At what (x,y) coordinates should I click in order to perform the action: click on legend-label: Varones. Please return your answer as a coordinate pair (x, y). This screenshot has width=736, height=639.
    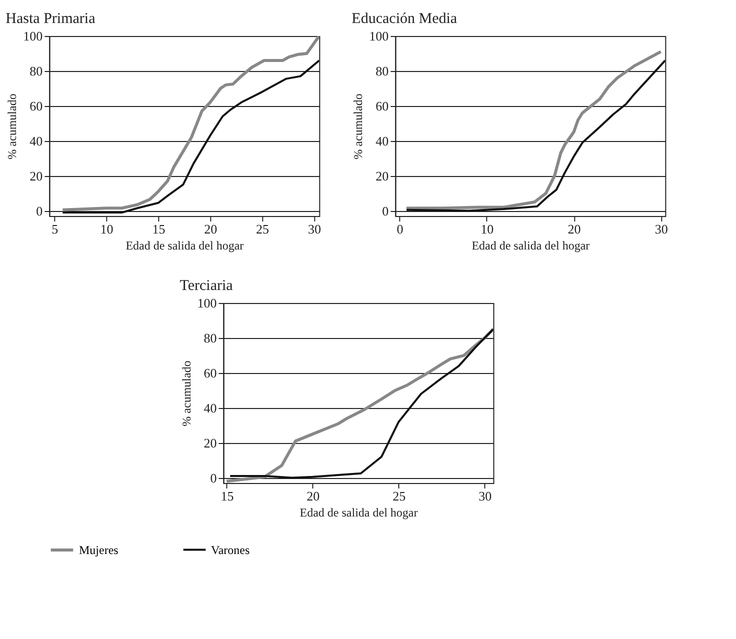
    Looking at the image, I should click on (230, 549).